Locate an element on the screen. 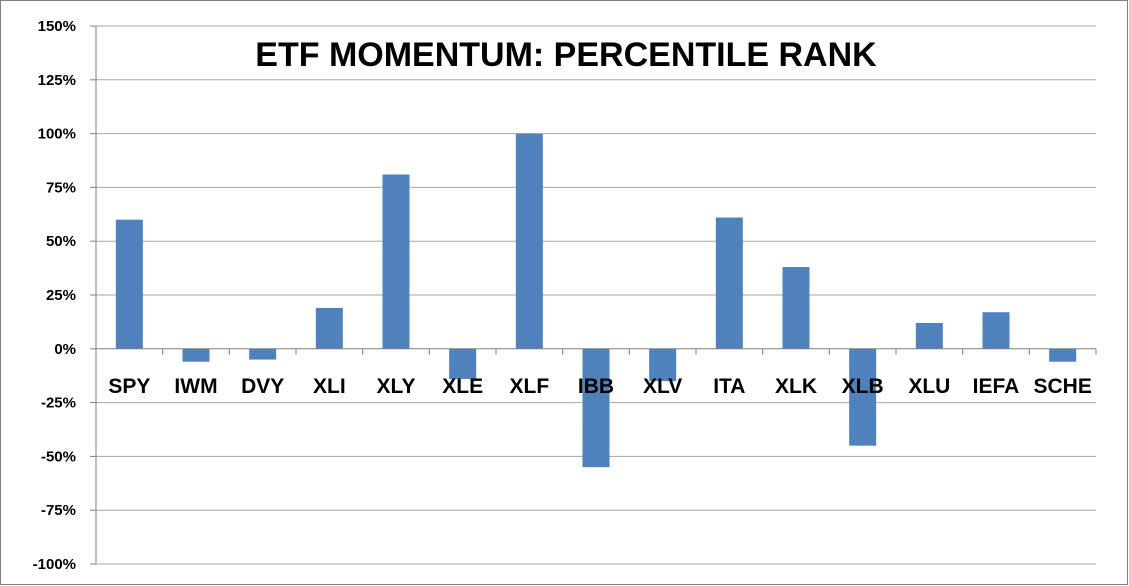 Image resolution: width=1129 pixels, height=586 pixels. x-category-label: IWM is located at coordinates (195, 386).